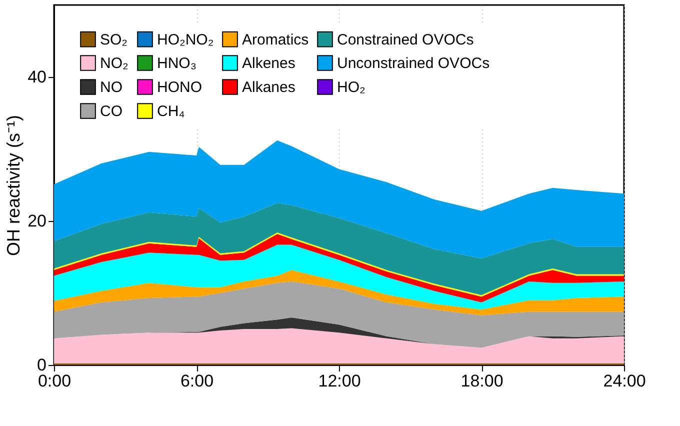 The width and height of the screenshot is (680, 426). Describe the element at coordinates (413, 63) in the screenshot. I see `legend-label: Unconstrained OVOCs` at that location.